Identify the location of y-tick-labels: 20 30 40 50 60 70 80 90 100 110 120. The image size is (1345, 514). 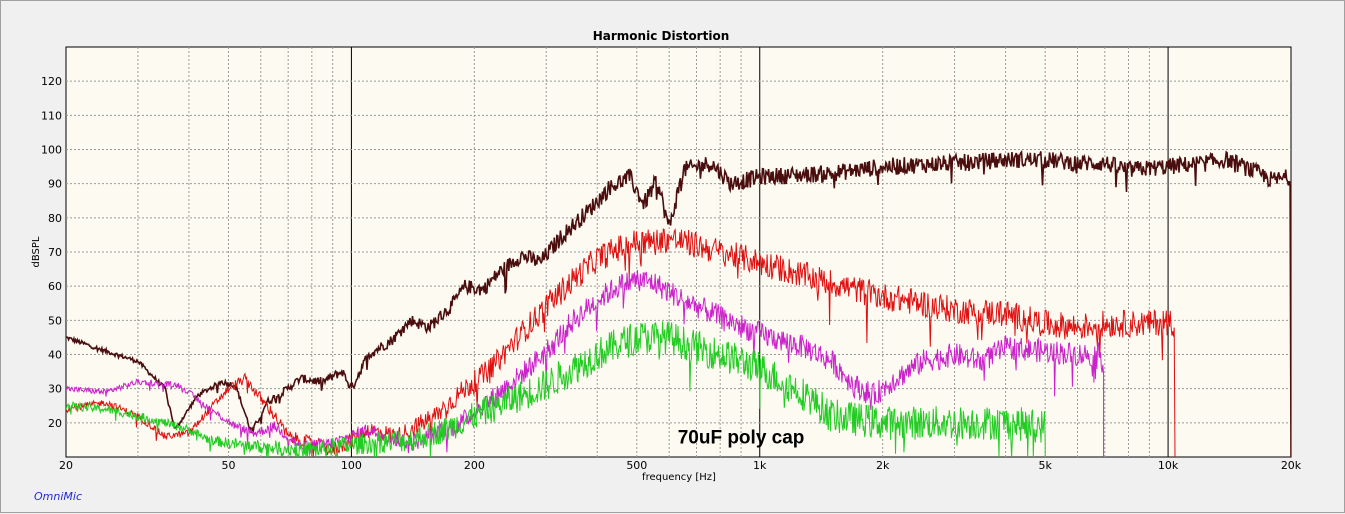
(51, 252).